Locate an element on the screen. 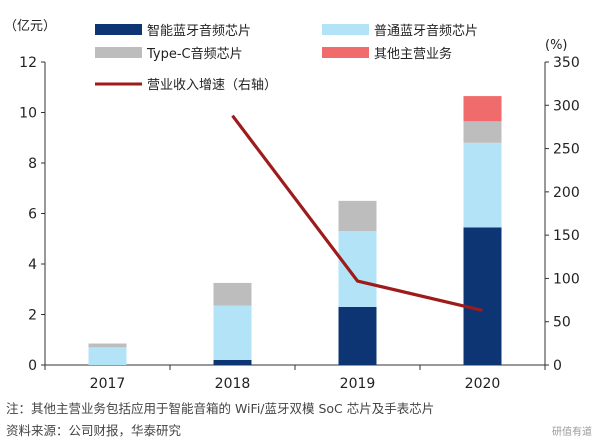 The height and width of the screenshot is (444, 598). x-tick-label: 2019 is located at coordinates (358, 384).